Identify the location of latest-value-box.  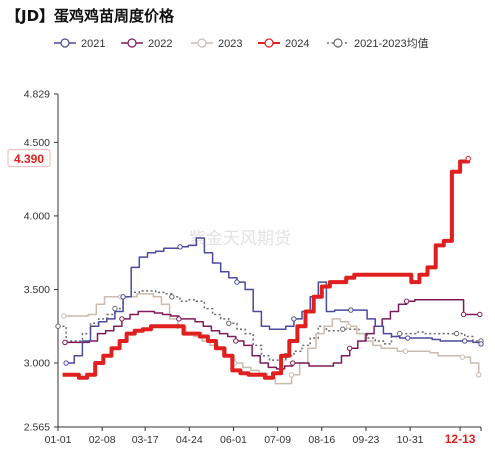
(29, 158).